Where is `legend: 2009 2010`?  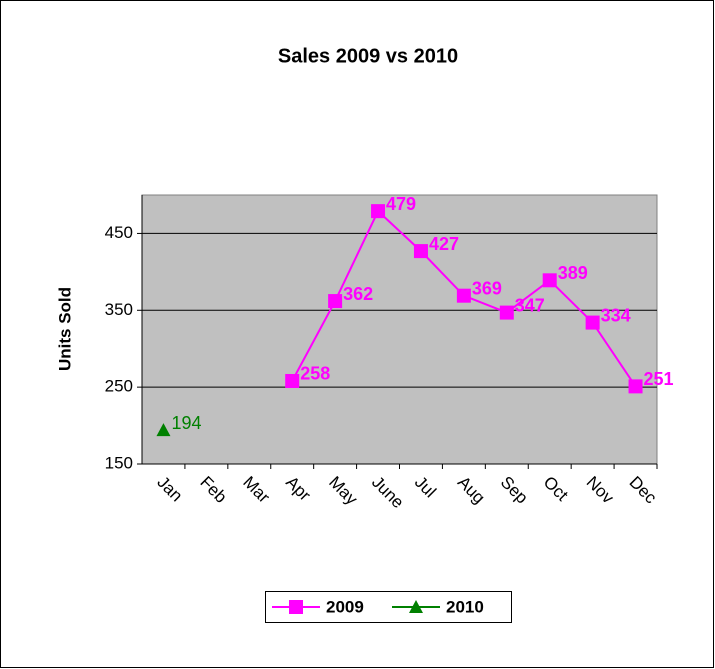 legend: 2009 2010 is located at coordinates (388, 607).